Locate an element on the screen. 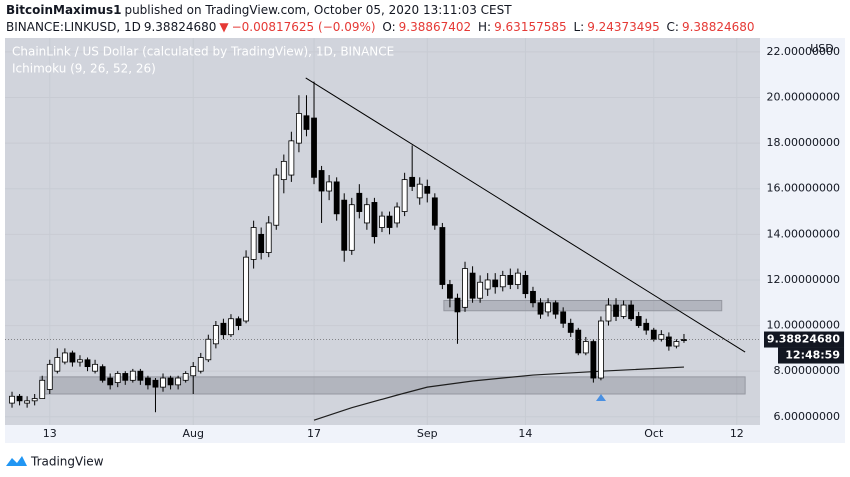 The width and height of the screenshot is (850, 477). time-axis is located at coordinates (425, 434).